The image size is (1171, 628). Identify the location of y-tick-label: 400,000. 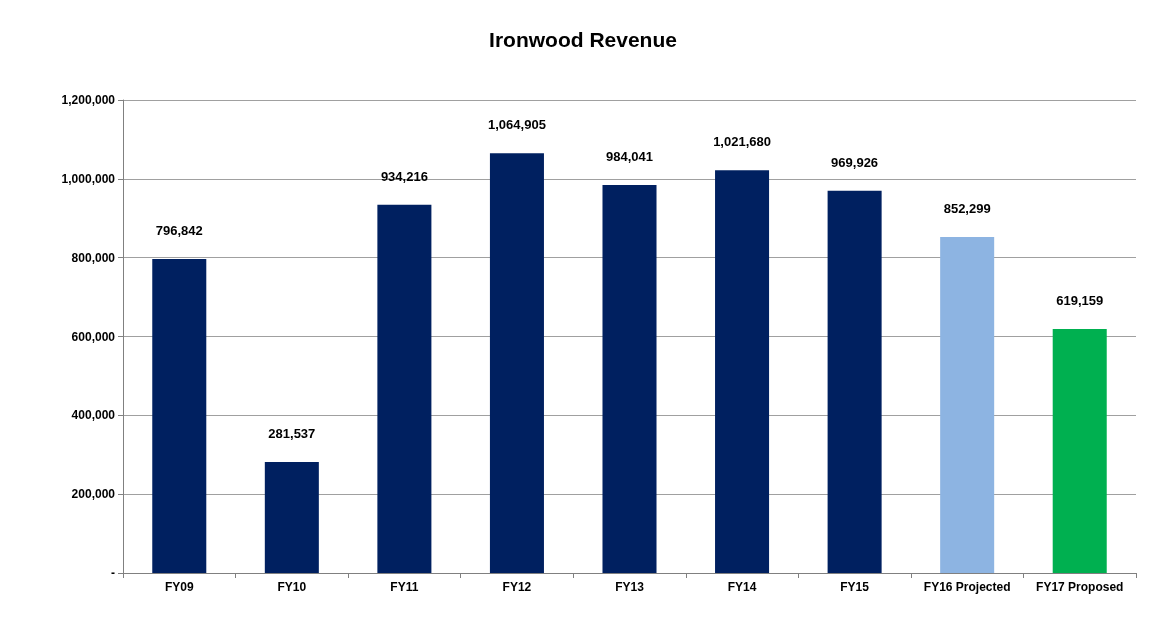
(93, 415).